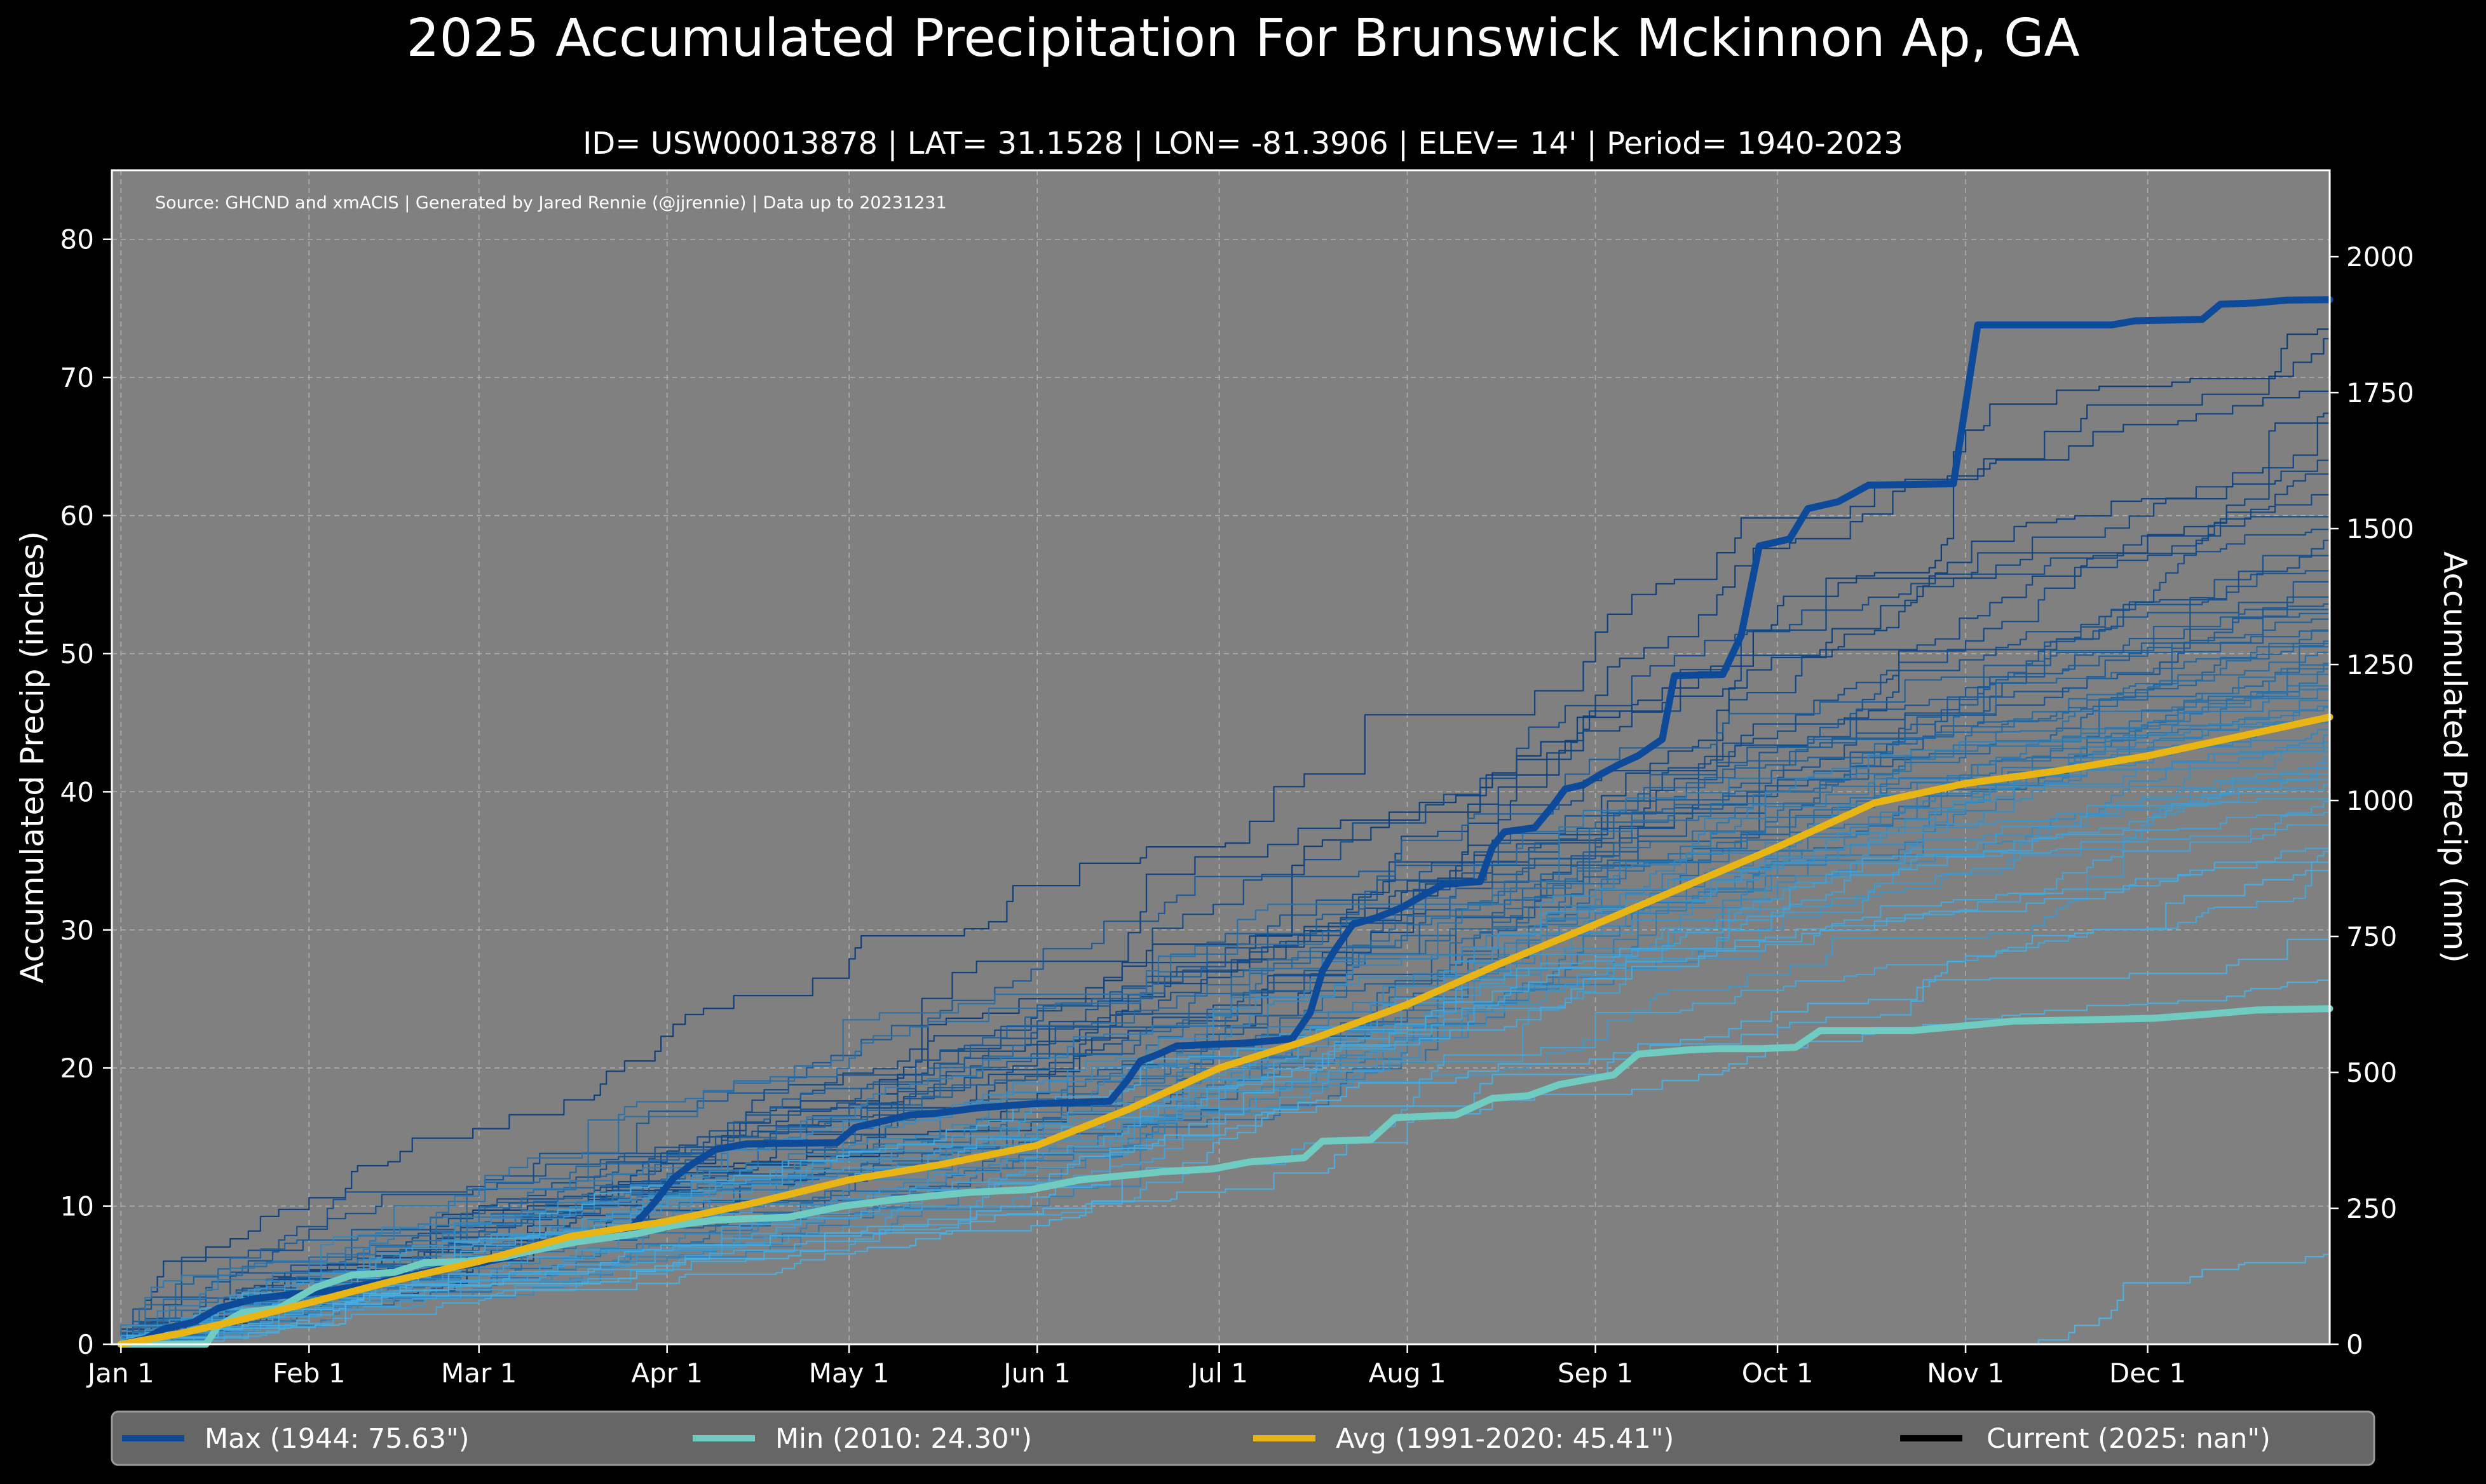 This screenshot has width=2486, height=1484. Describe the element at coordinates (85, 1344) in the screenshot. I see `y-left-tick-label: 0` at that location.